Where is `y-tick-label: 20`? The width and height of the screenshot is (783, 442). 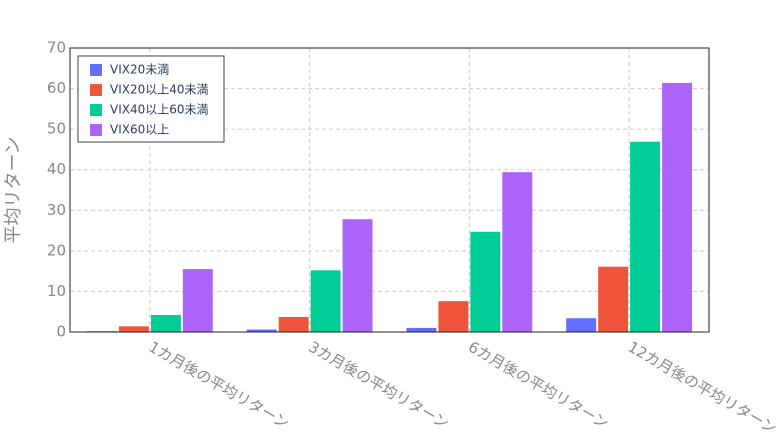
y-tick-label: 20 is located at coordinates (56, 250).